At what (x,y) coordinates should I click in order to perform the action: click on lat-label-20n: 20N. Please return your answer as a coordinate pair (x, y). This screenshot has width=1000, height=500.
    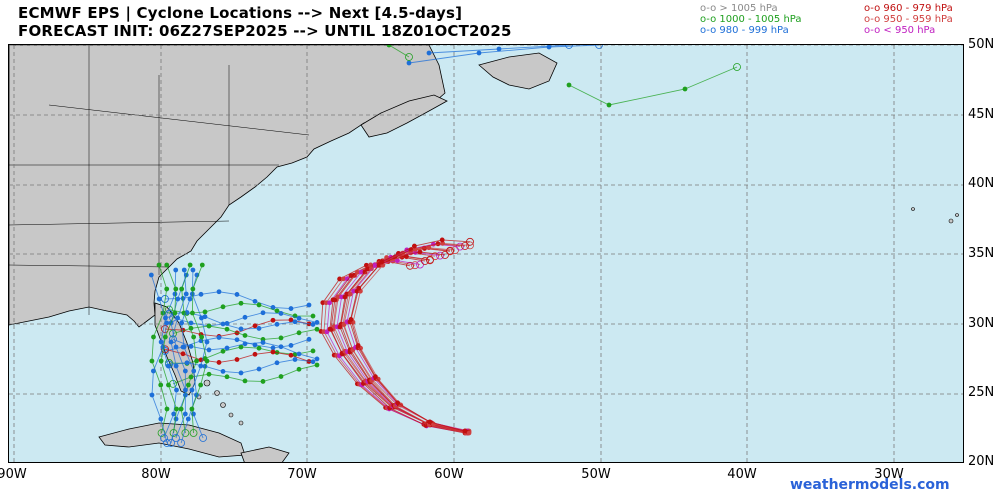
    Looking at the image, I should click on (981, 461).